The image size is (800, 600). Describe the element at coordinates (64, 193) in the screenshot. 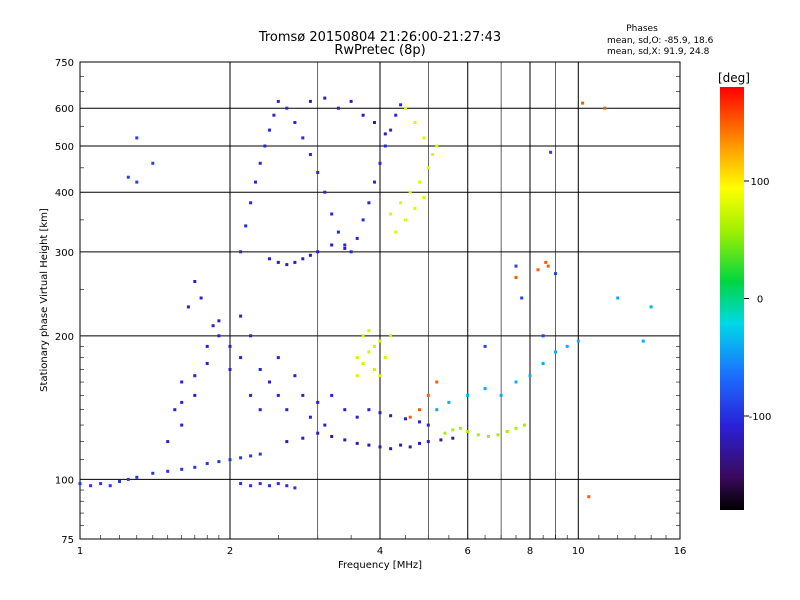

I see `y-tick-label: 400` at that location.